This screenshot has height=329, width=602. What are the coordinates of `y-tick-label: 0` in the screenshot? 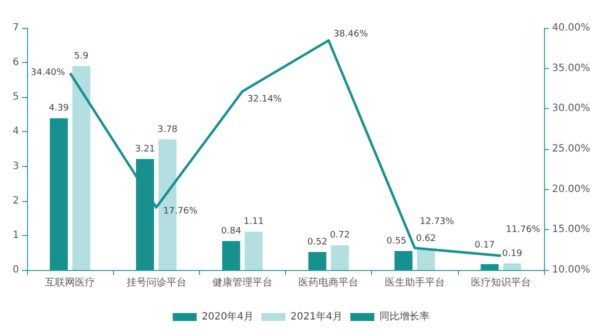 It's located at (15, 270).